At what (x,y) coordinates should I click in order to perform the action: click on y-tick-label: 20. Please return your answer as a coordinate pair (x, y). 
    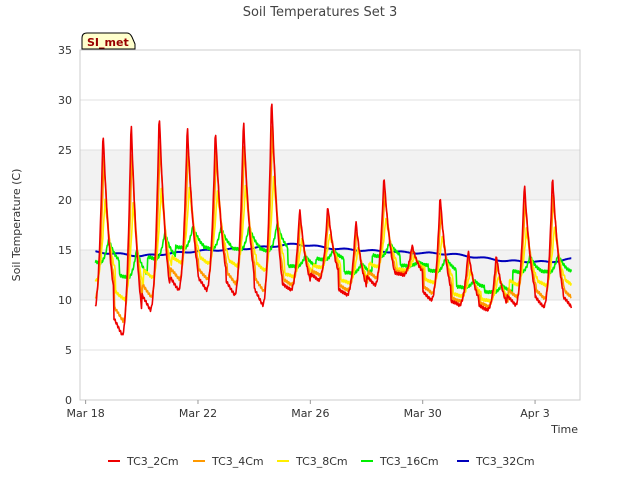
    Looking at the image, I should click on (65, 200).